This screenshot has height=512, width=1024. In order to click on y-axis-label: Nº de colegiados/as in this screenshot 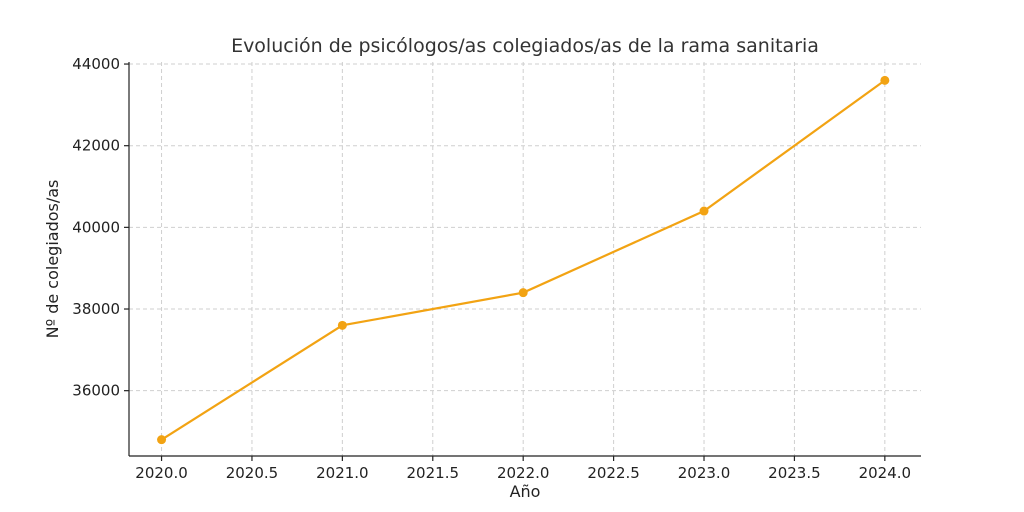, I will do `click(52, 259)`.